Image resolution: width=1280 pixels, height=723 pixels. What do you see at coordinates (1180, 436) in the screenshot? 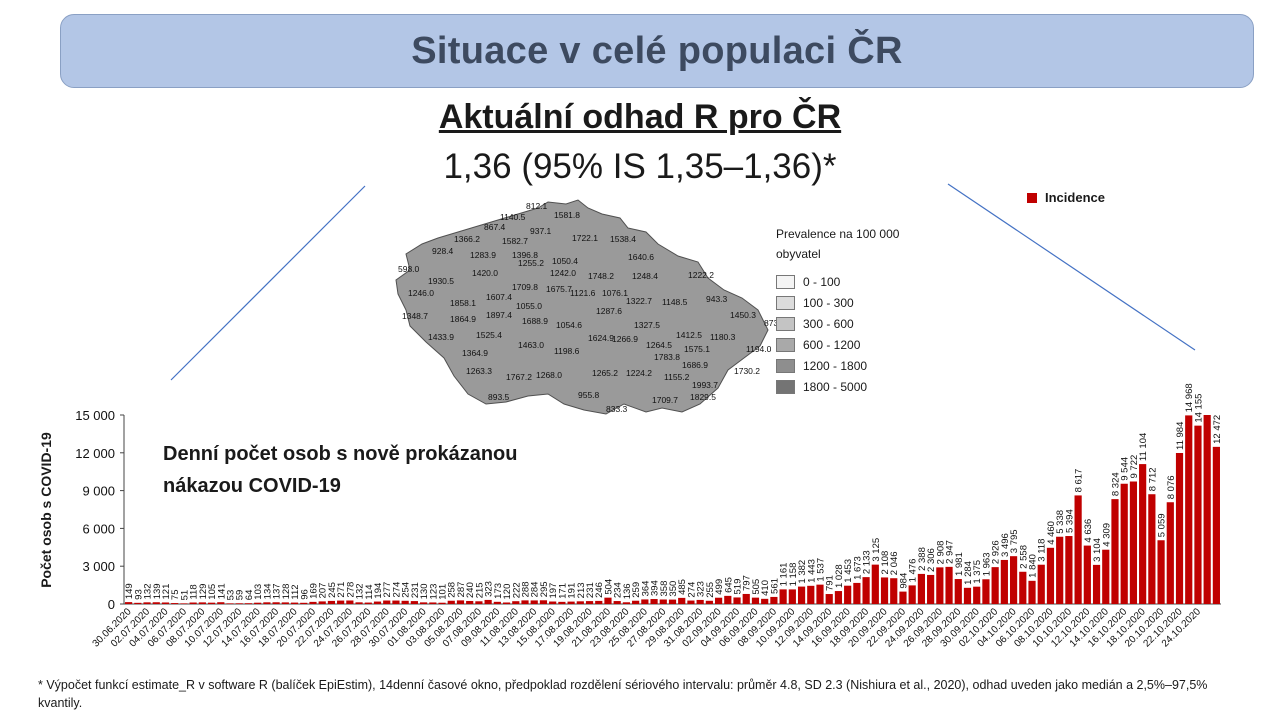
I see `bar-value-label: 11 984` at bounding box center [1180, 436].